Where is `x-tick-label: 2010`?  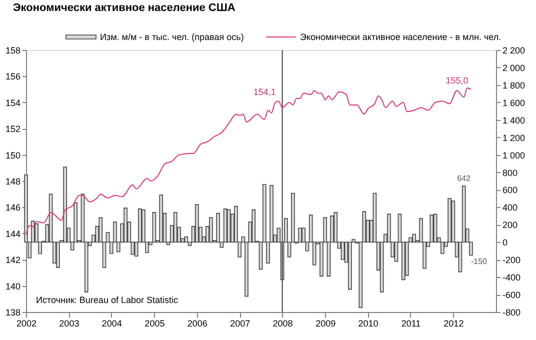 x-tick-label: 2010 is located at coordinates (368, 323).